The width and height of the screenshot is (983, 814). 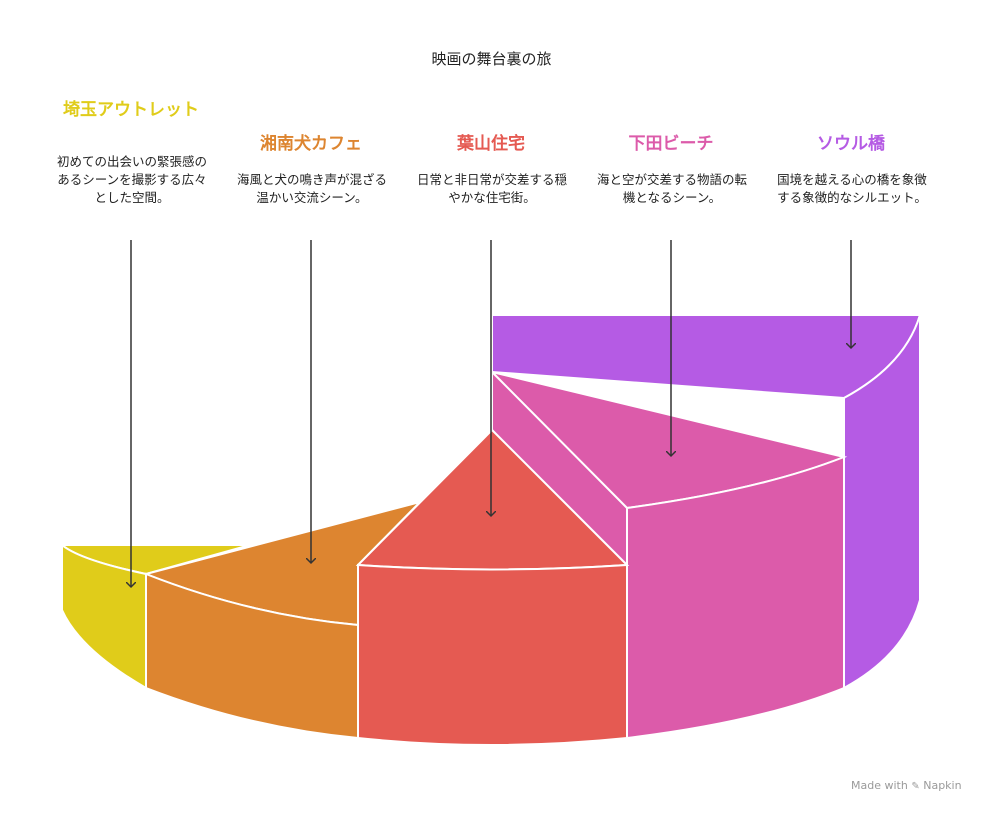 What do you see at coordinates (311, 144) in the screenshot?
I see `label-shonan-dog-cafe: 湘南犬カフェ` at bounding box center [311, 144].